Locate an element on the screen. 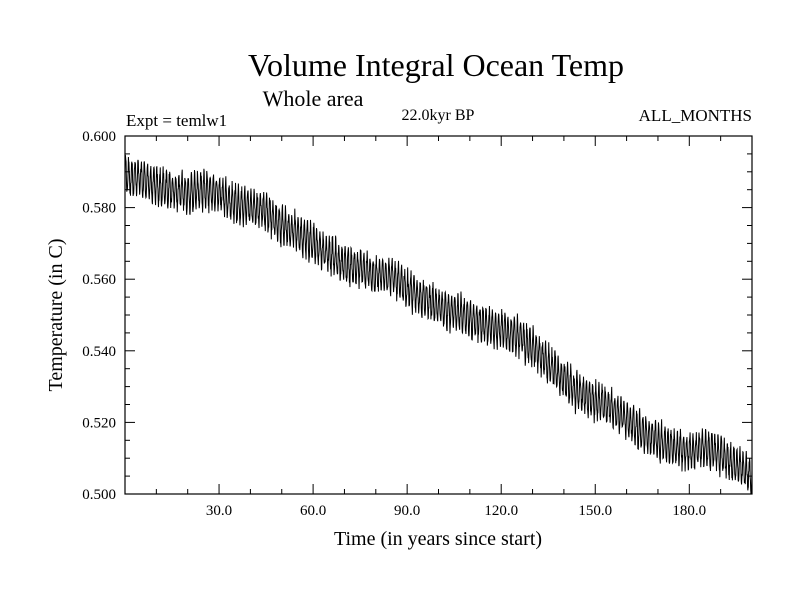  x-axis-label: Time (in years since start) is located at coordinates (438, 539).